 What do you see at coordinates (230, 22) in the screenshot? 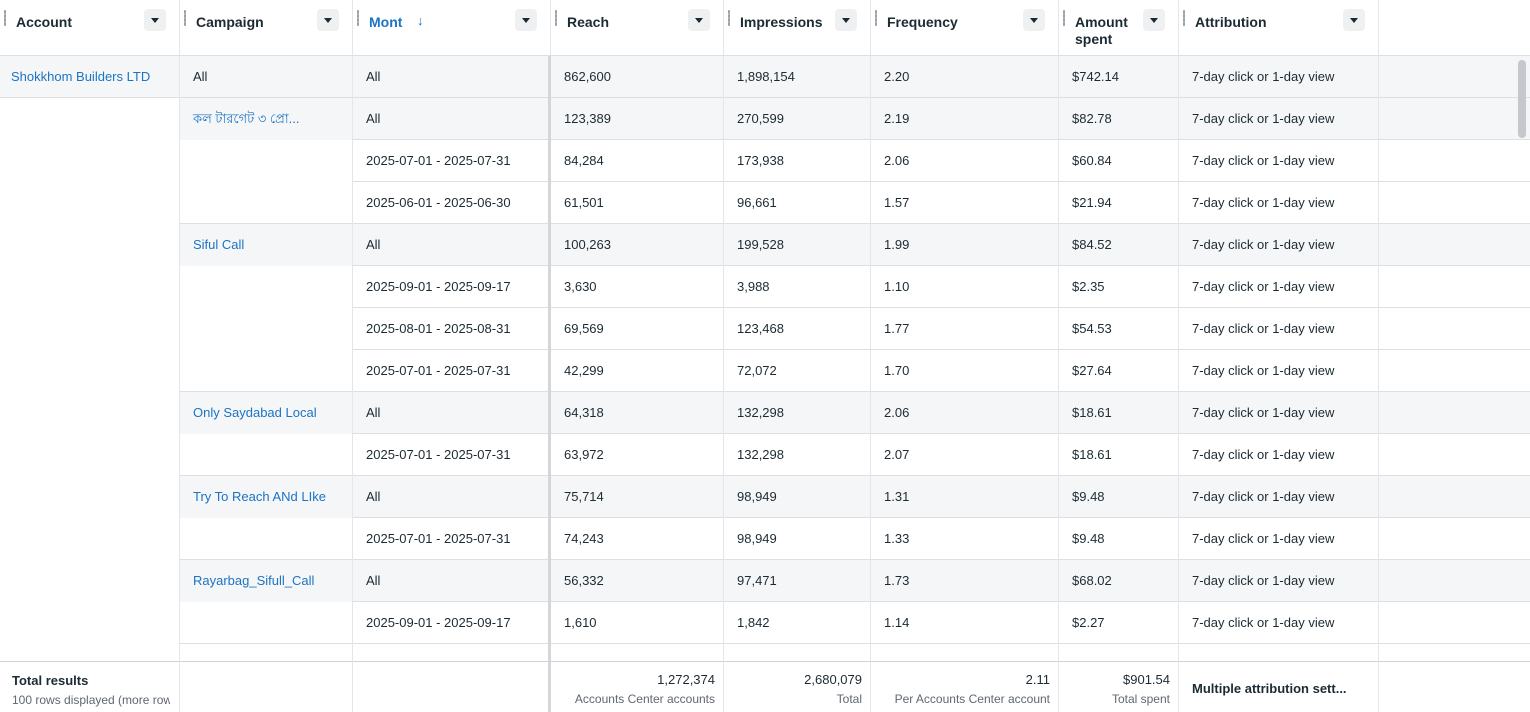
I see `column-title: Campaign` at bounding box center [230, 22].